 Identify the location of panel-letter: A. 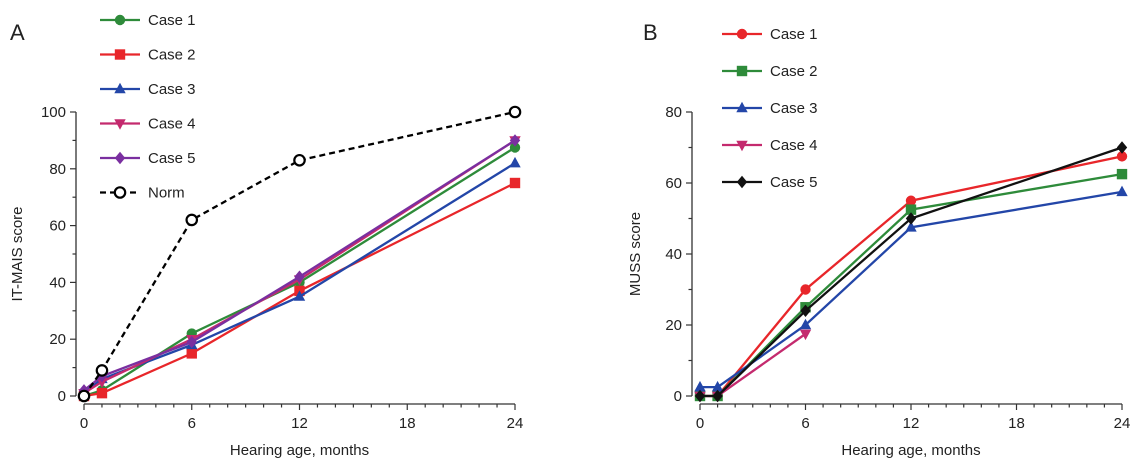
(17, 32).